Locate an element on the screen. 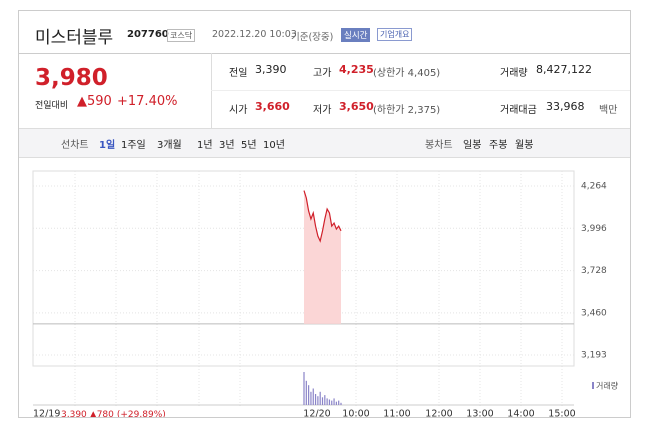 Image resolution: width=650 pixels, height=427 pixels. volume-legend-swatch is located at coordinates (593, 385).